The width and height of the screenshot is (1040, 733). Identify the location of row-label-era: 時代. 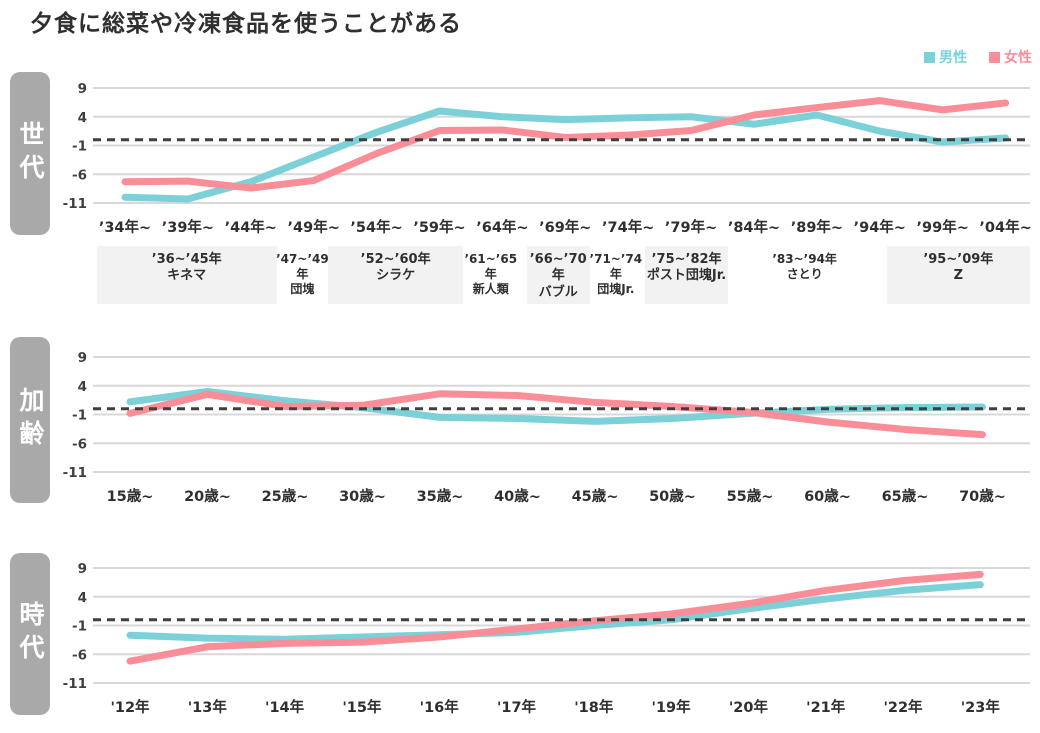
(30, 634).